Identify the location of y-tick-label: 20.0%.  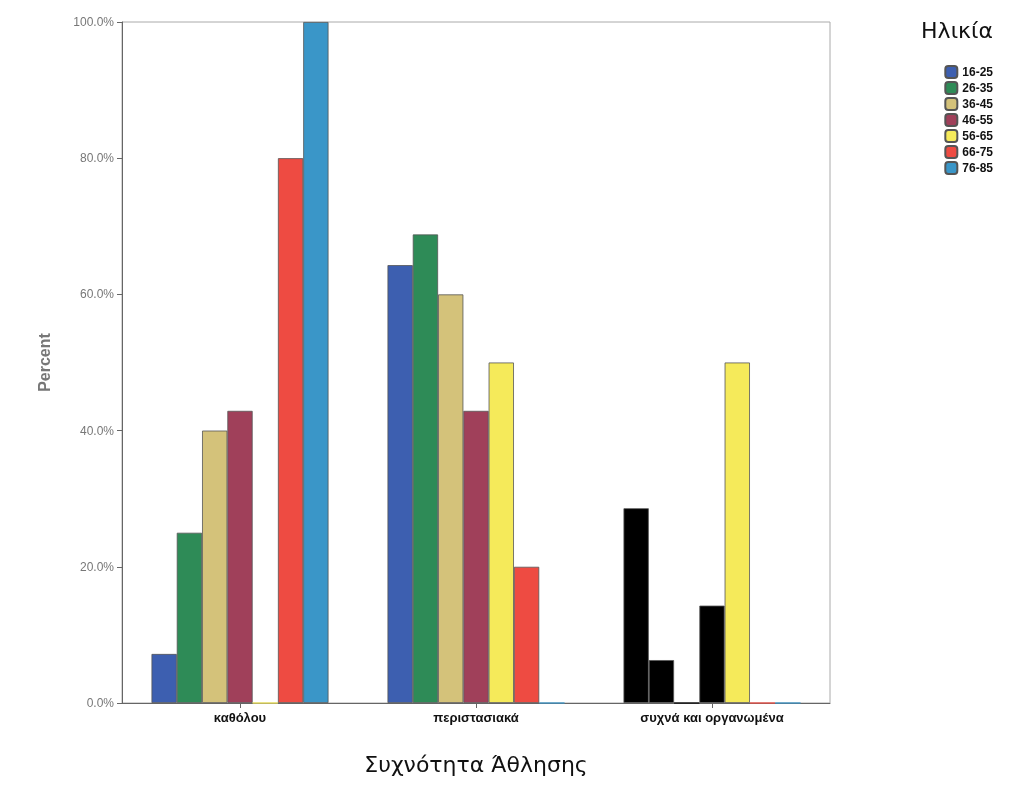
(97, 566).